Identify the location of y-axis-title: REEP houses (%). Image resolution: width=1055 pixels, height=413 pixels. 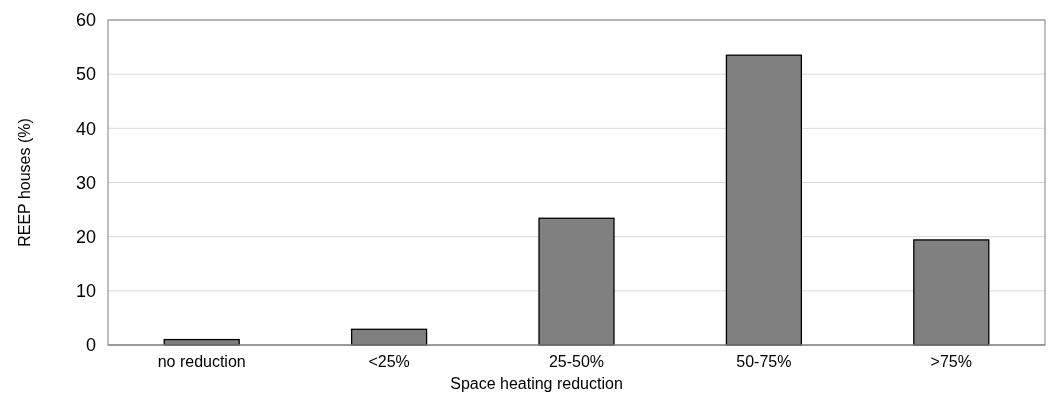
(24, 182).